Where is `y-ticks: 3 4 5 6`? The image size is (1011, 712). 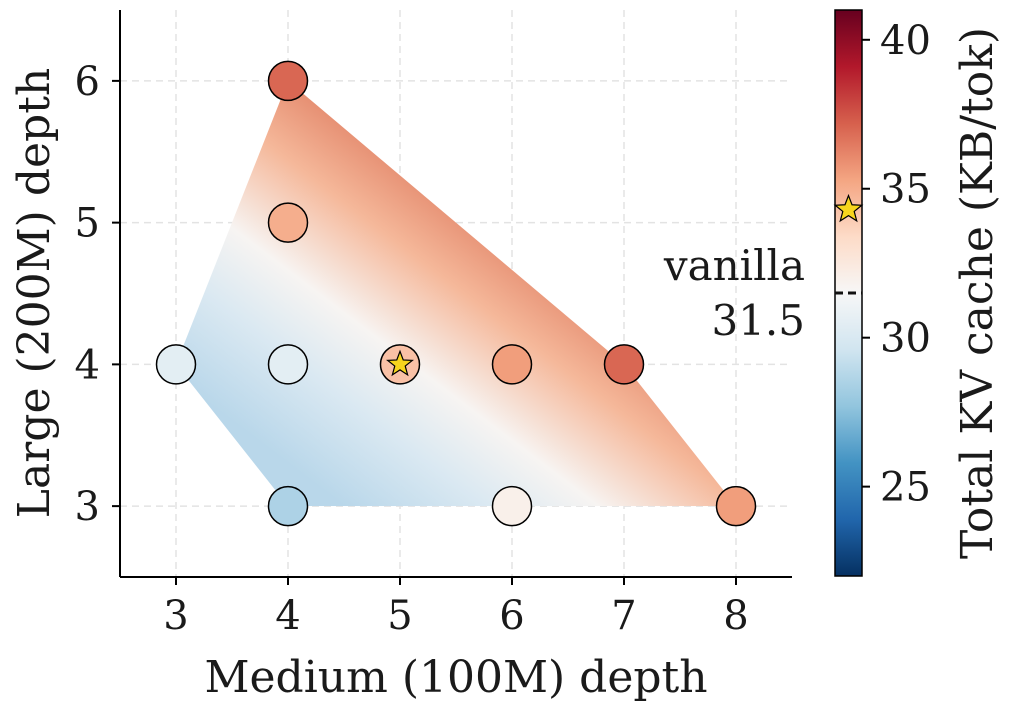 y-ticks: 3 4 5 6 is located at coordinates (97, 294).